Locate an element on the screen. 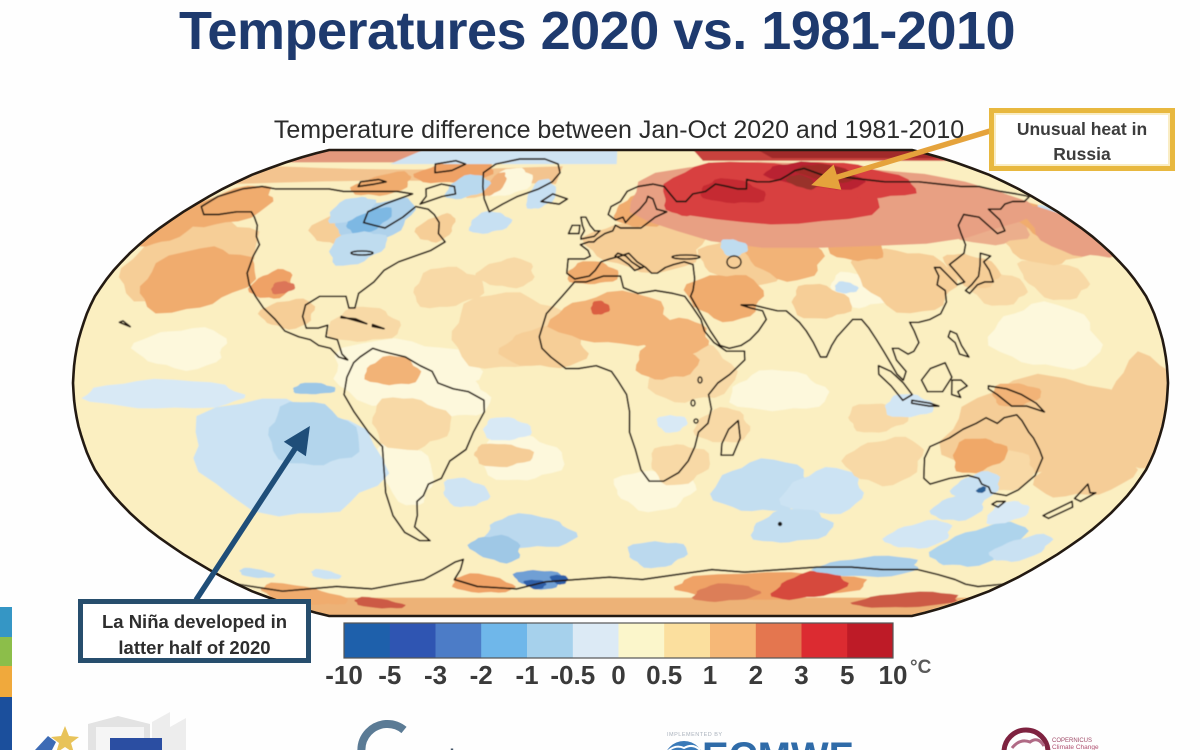  svg-text: ECMWF is located at coordinates (777, 742).